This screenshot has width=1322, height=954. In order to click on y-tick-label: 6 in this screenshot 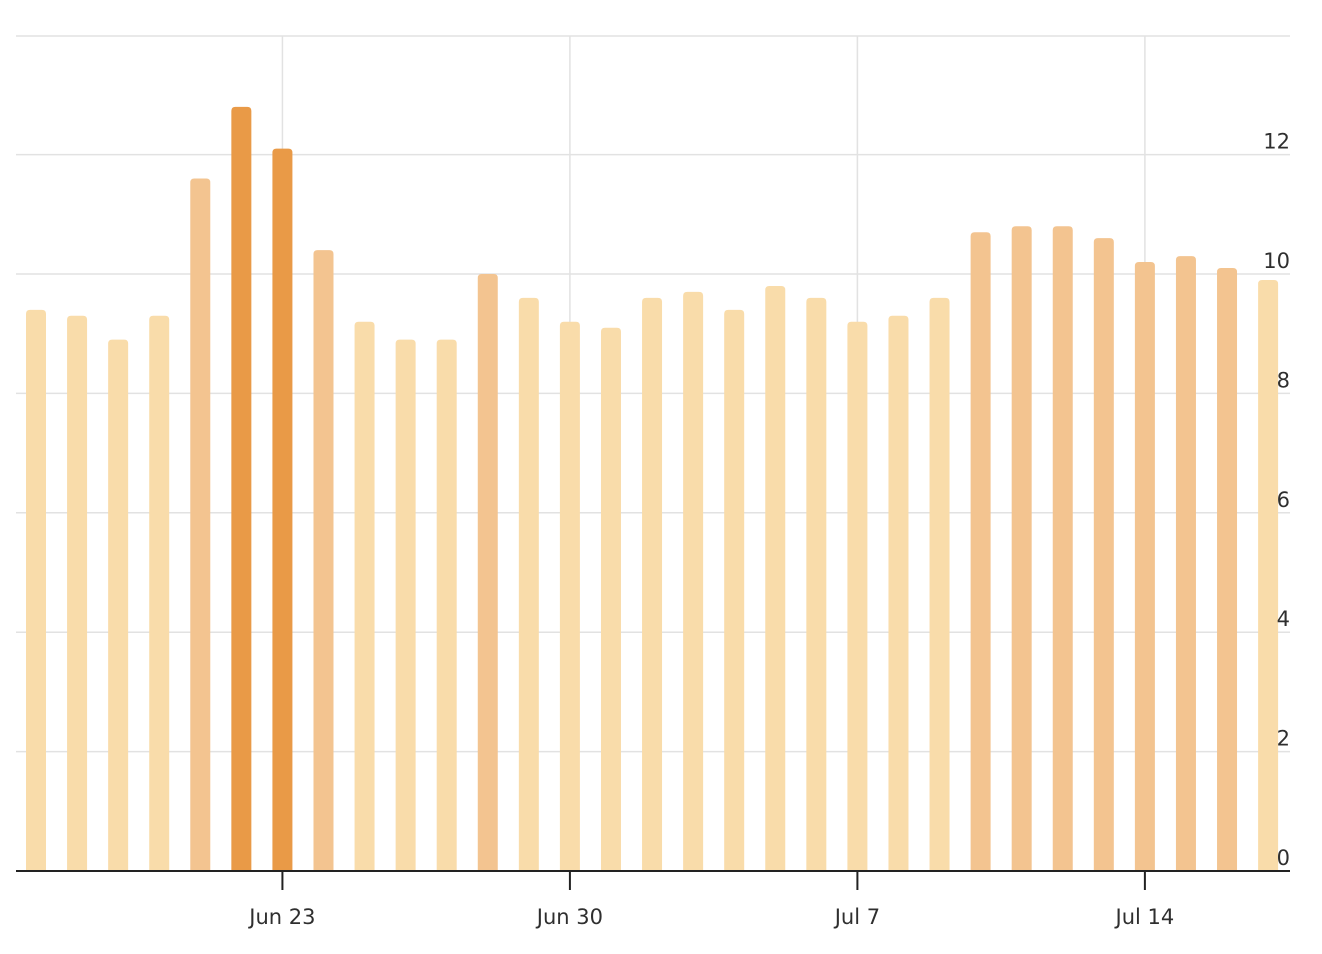, I will do `click(1283, 500)`.